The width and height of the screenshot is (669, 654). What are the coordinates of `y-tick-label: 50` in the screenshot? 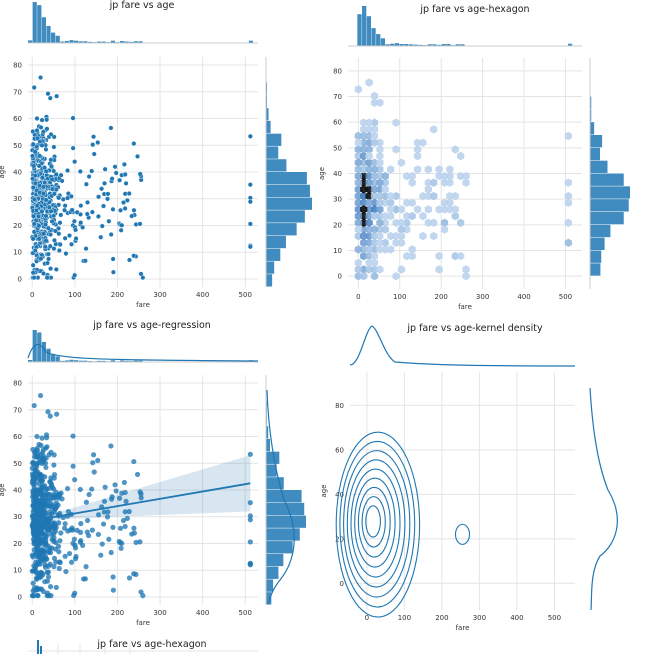 It's located at (17, 464).